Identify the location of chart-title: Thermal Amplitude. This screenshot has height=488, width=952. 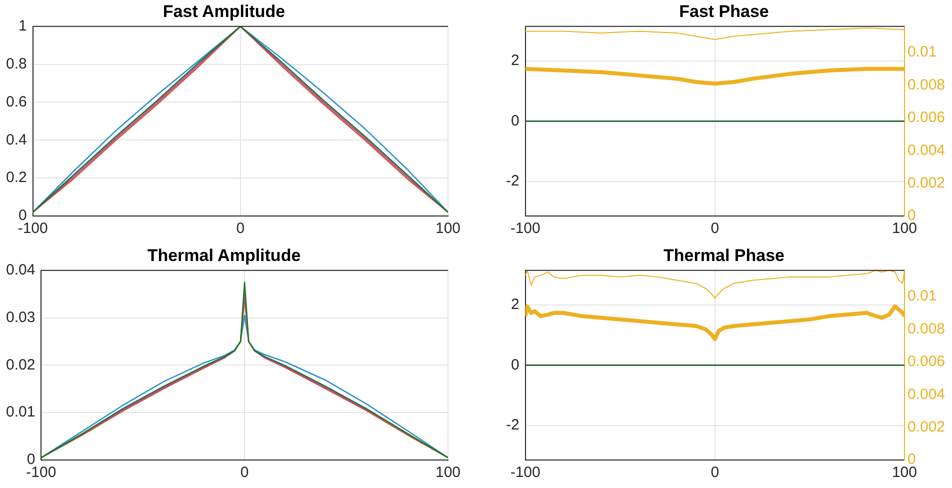
(224, 255).